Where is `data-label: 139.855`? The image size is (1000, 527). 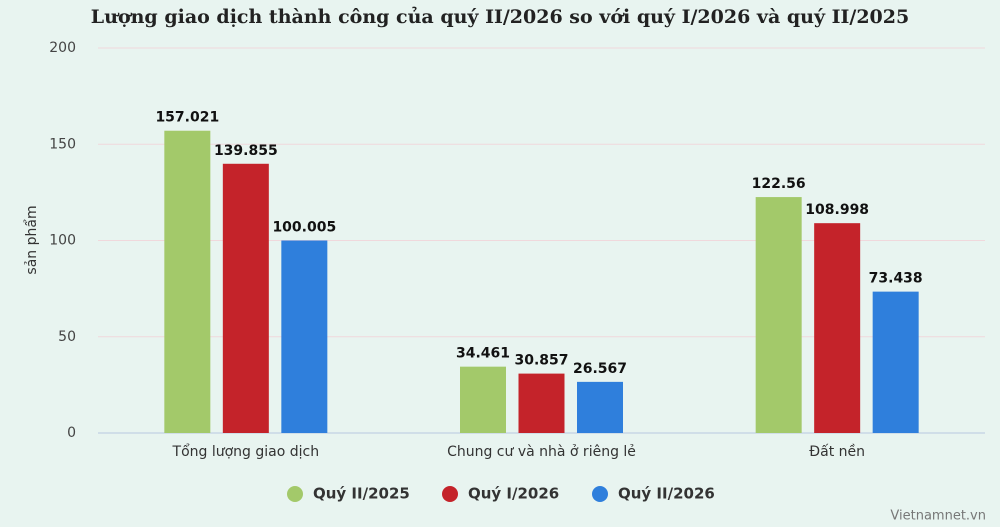
data-label: 139.855 is located at coordinates (246, 151).